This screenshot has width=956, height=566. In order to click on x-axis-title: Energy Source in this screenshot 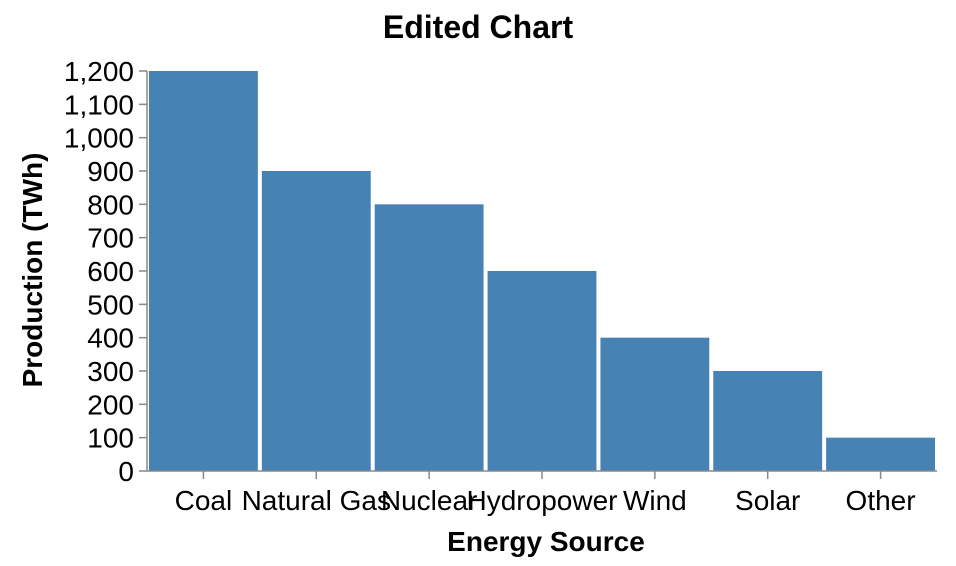, I will do `click(546, 541)`.